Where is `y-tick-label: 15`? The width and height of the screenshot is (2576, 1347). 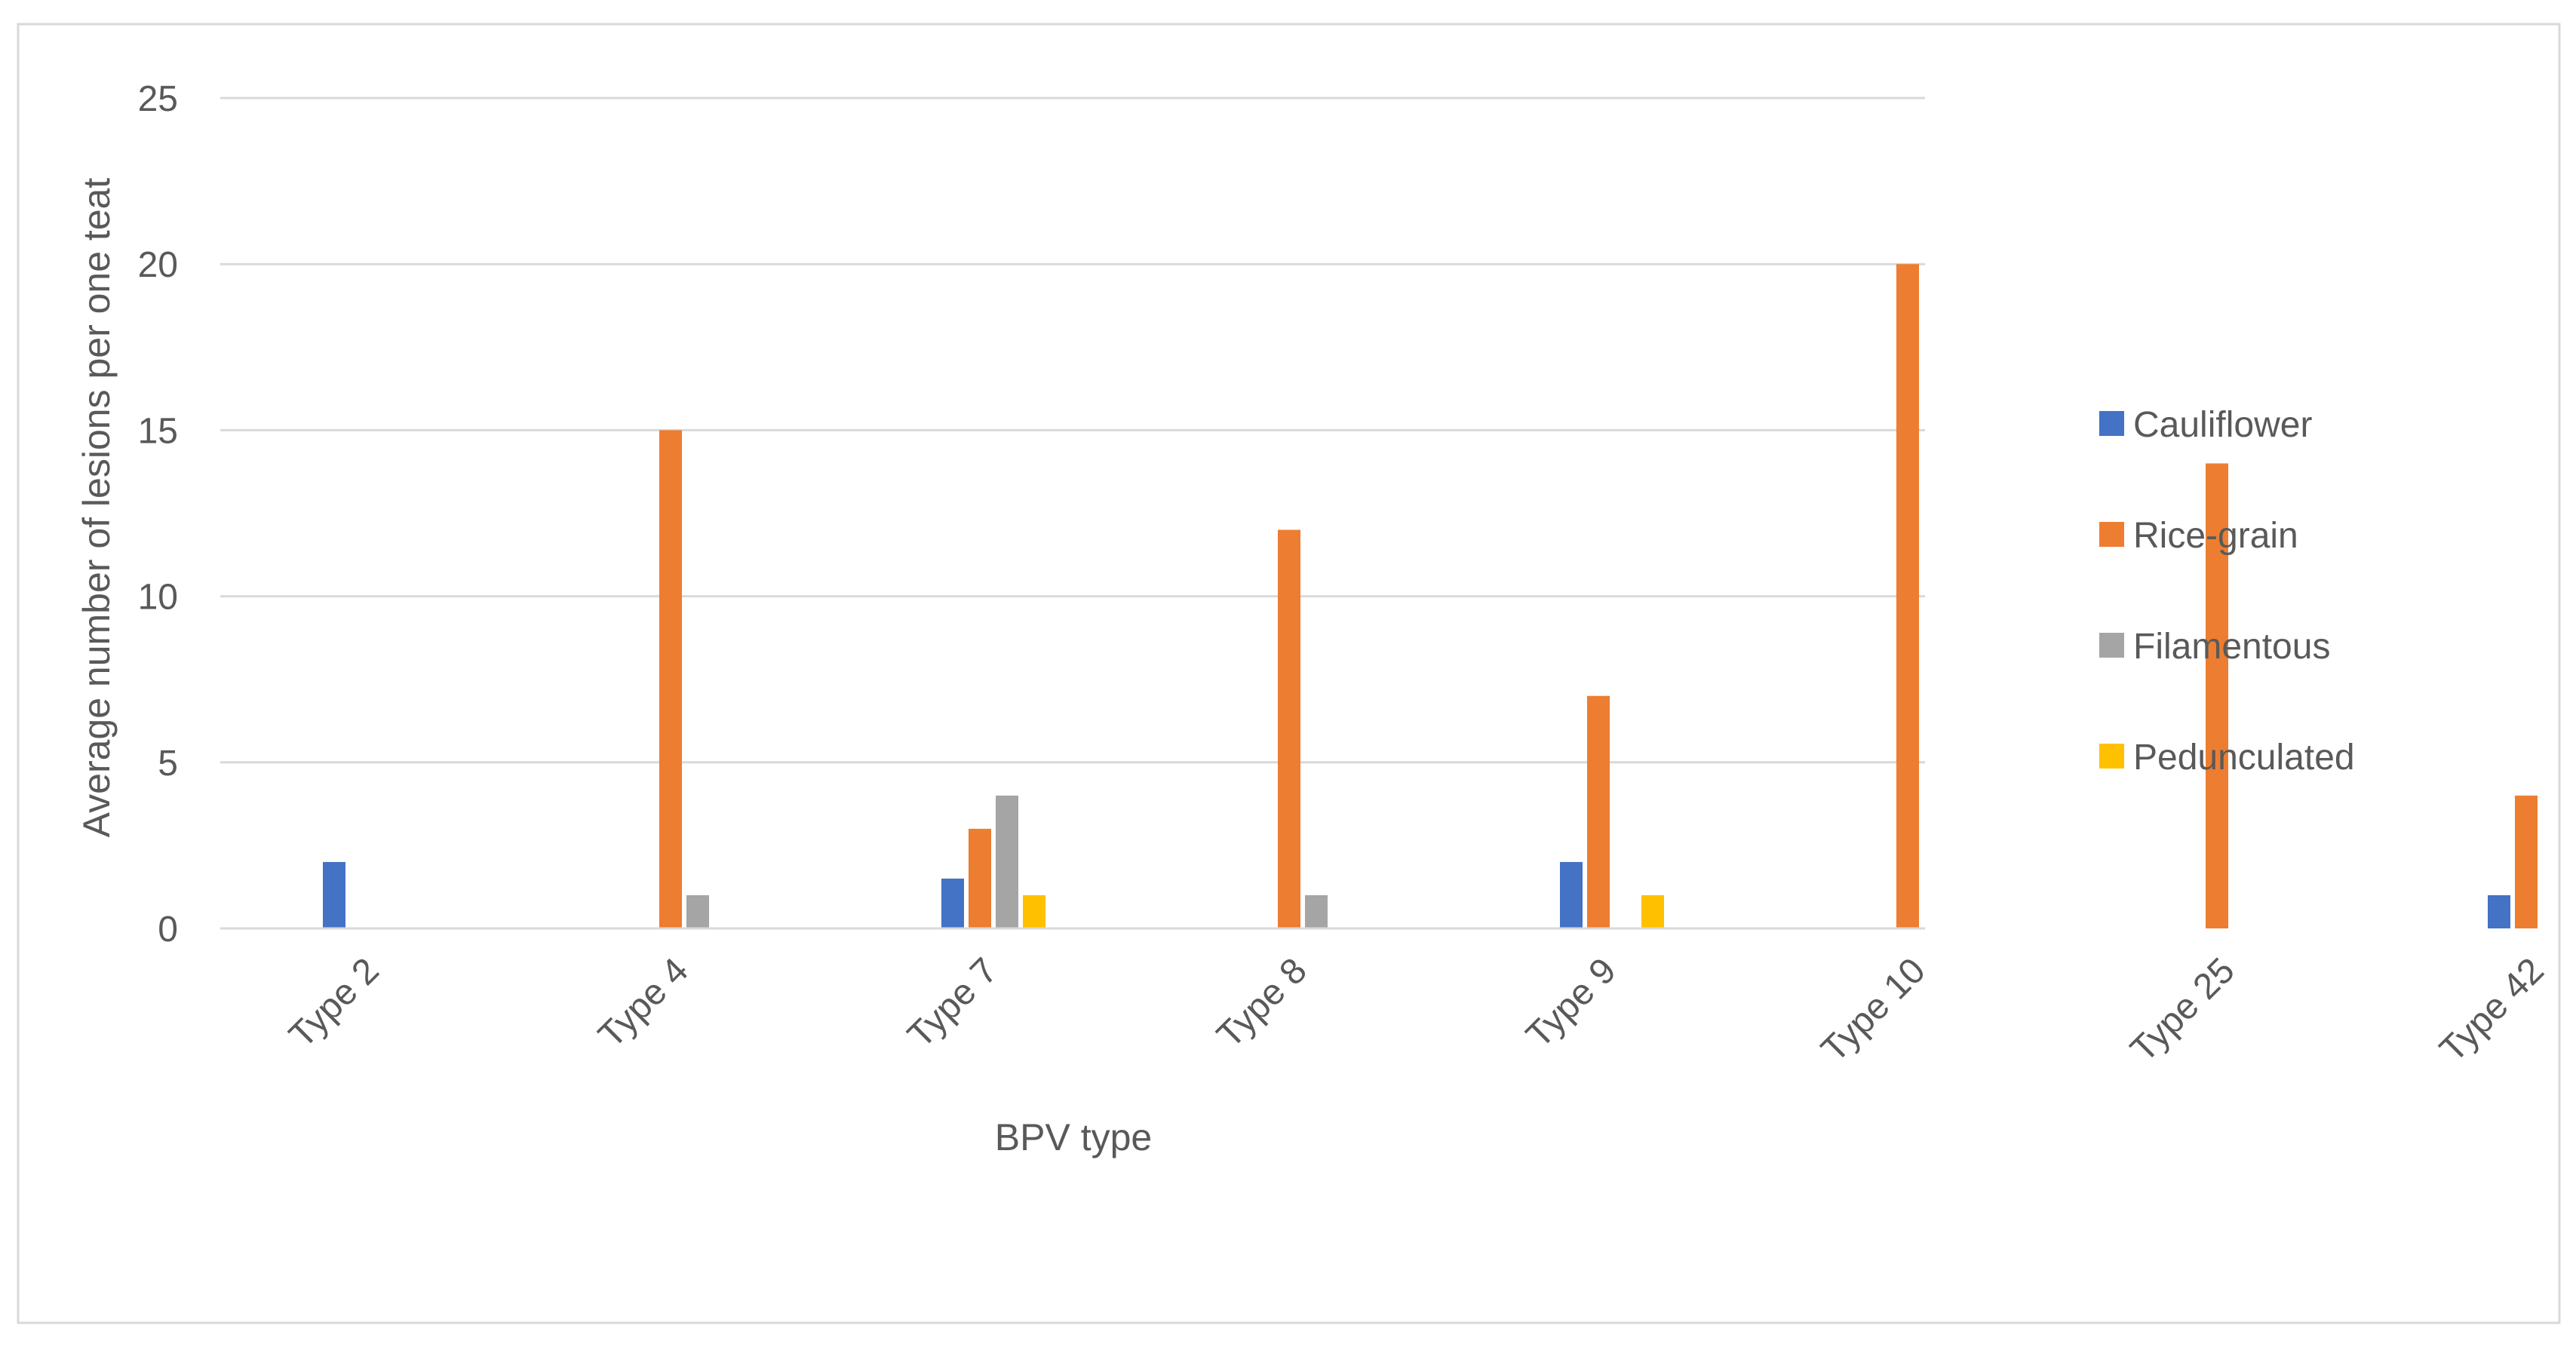
y-tick-label: 15 is located at coordinates (158, 431).